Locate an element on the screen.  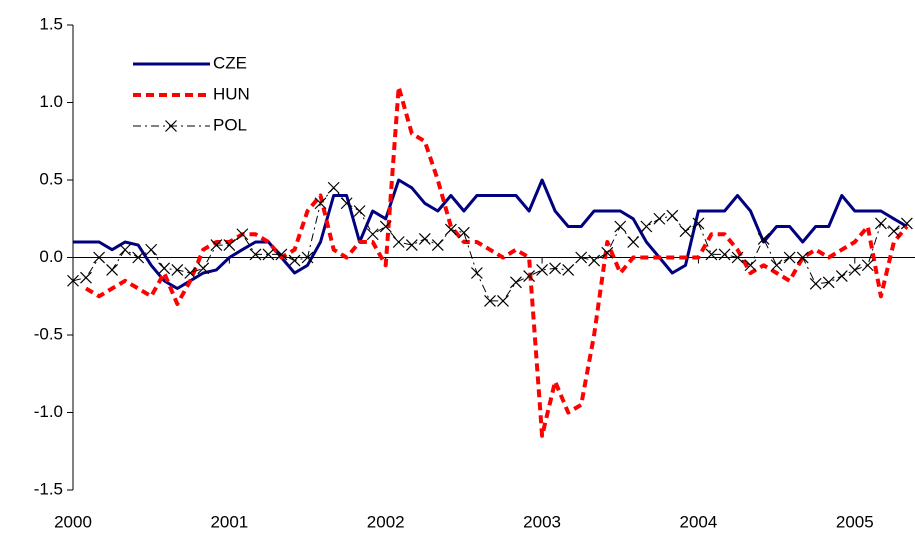
y-tick-label: -1.5 is located at coordinates (48, 488).